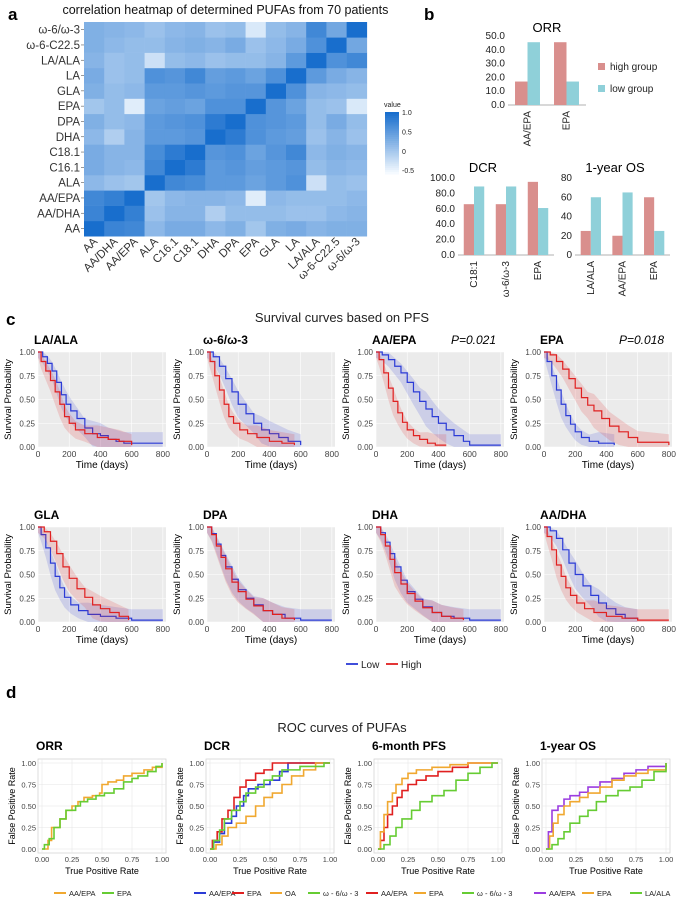  I want to click on heatmap-row-label: C16.1, so click(64, 168).